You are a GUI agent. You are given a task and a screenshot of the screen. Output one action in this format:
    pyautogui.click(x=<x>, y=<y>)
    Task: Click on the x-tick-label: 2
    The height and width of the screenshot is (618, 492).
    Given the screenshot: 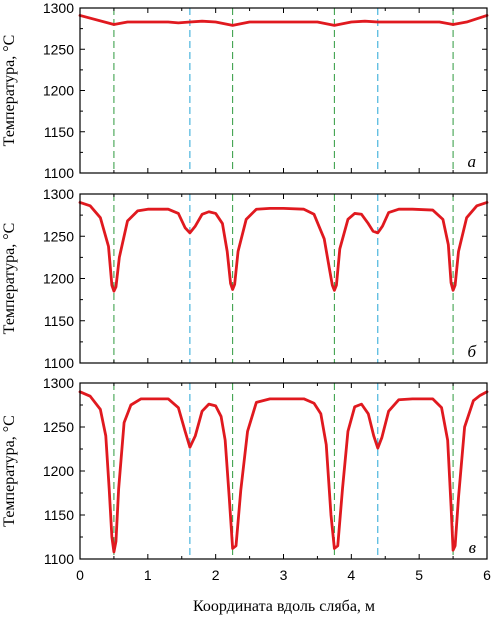 What is the action you would take?
    pyautogui.click(x=216, y=575)
    